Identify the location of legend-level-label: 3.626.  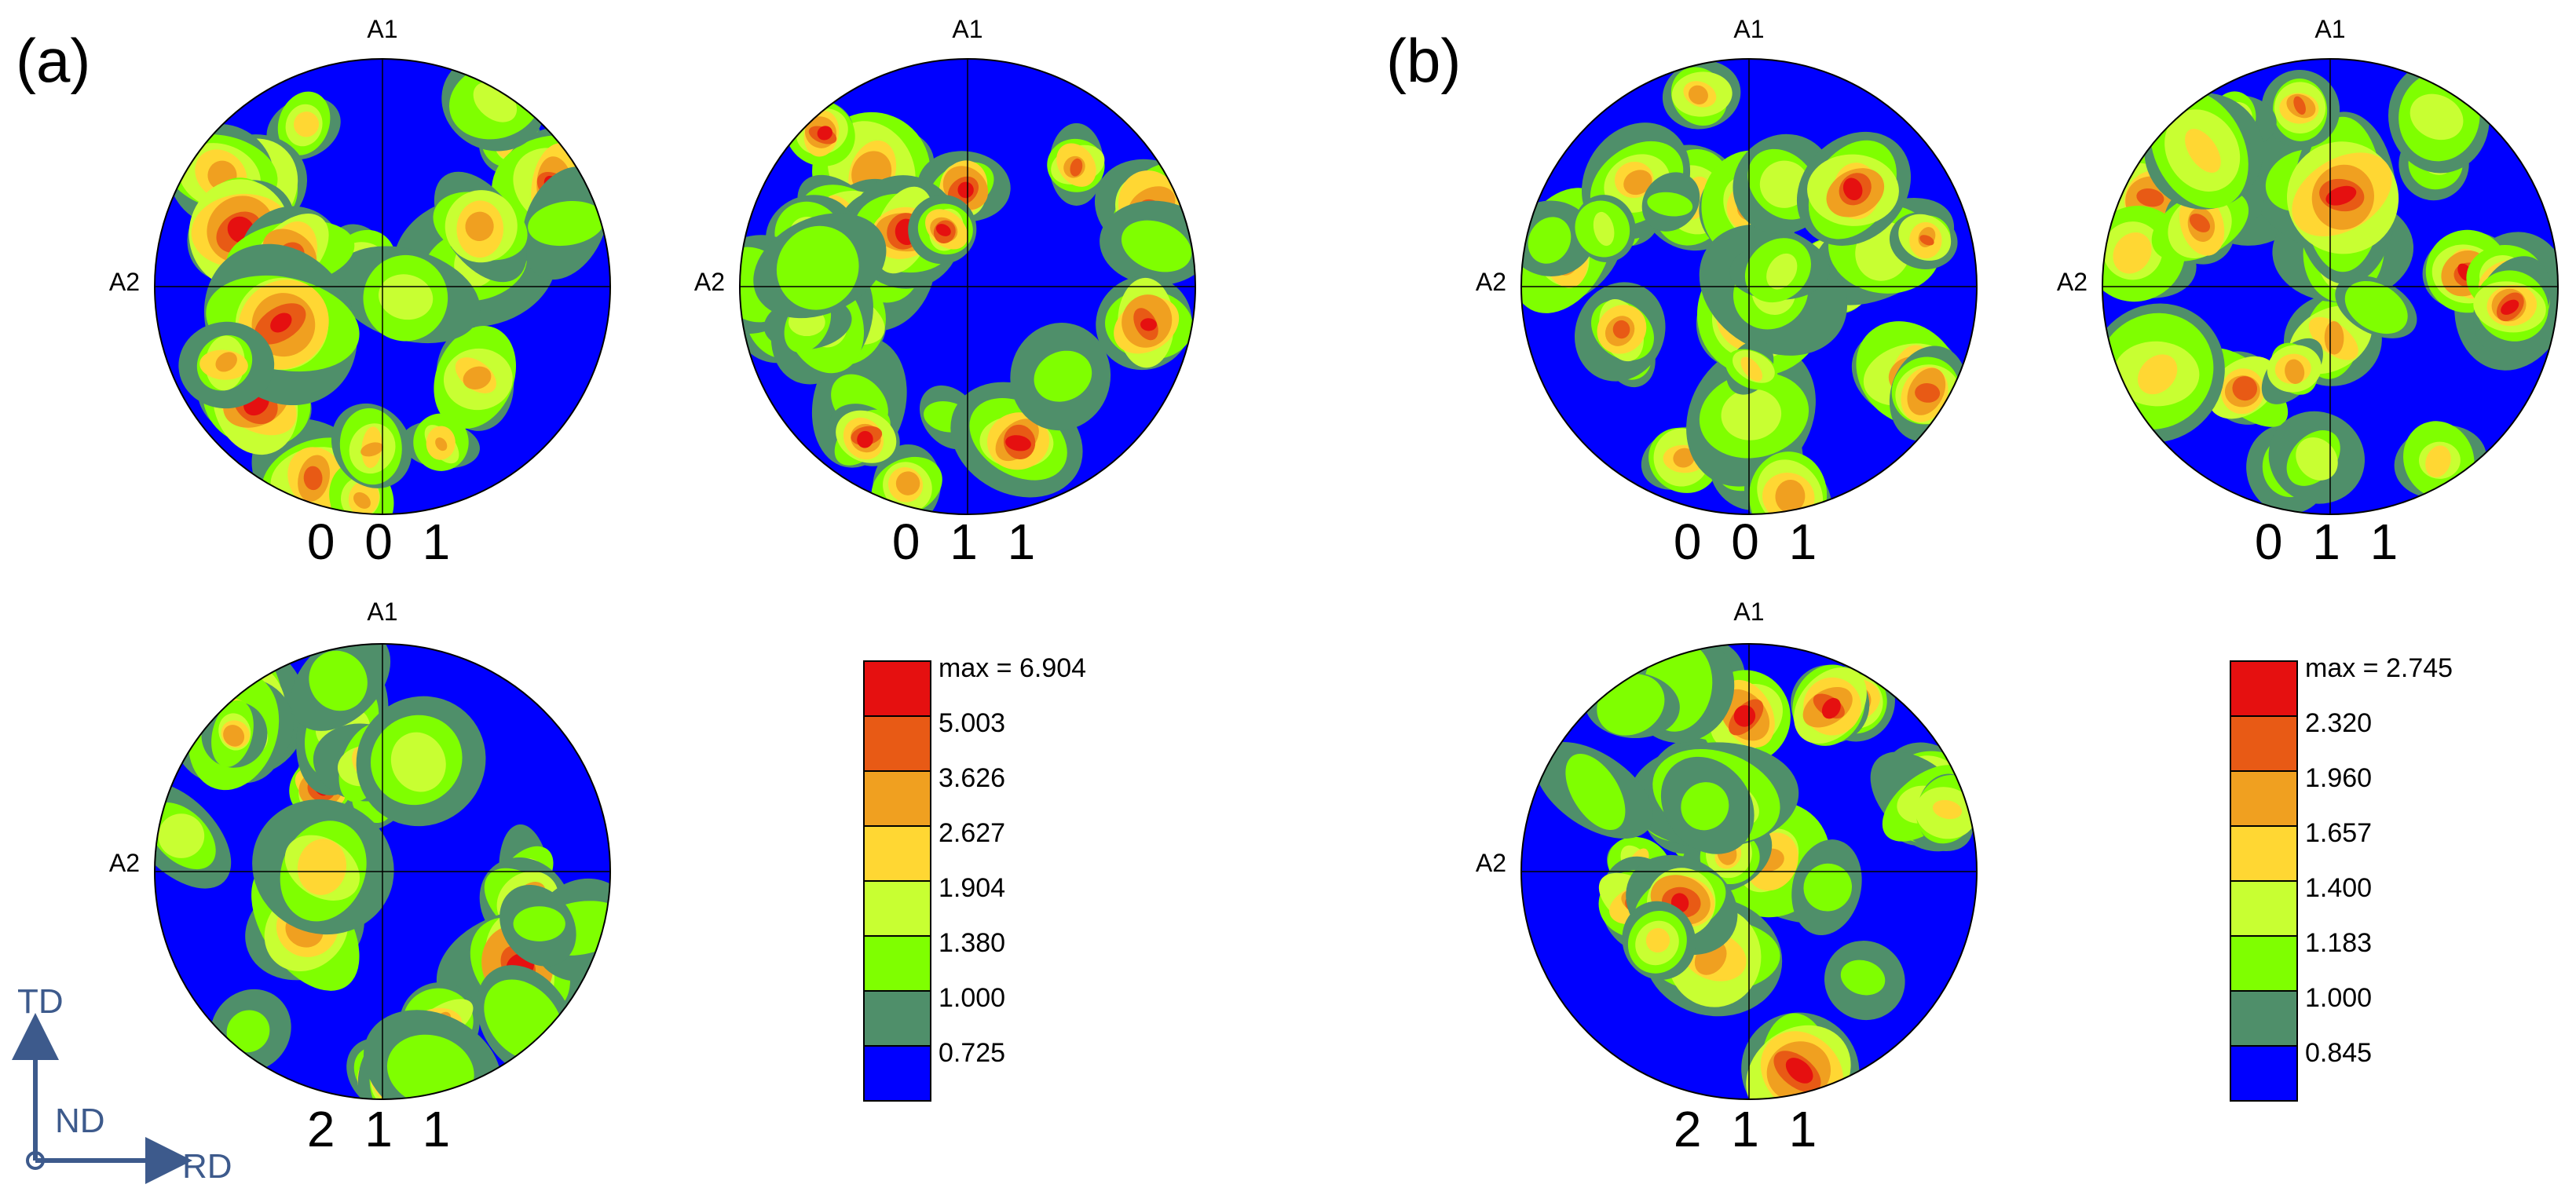
(972, 778).